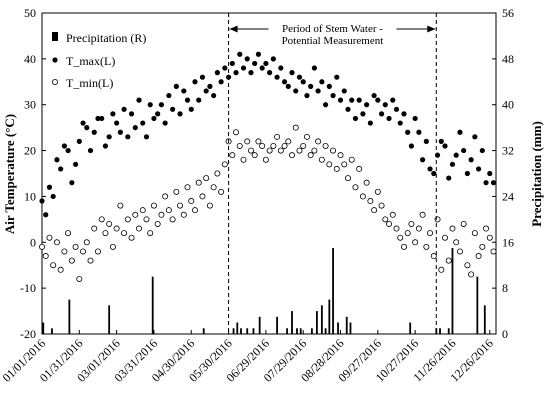 This screenshot has width=550, height=407. What do you see at coordinates (99, 60) in the screenshot?
I see `legend: Precipitation (R) T_max(L) T_min(L)` at bounding box center [99, 60].